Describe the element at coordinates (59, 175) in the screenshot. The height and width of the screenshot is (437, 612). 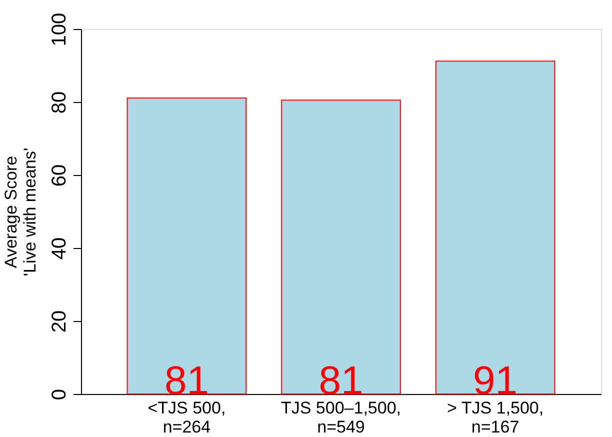
I see `y-tick-label: 60` at that location.